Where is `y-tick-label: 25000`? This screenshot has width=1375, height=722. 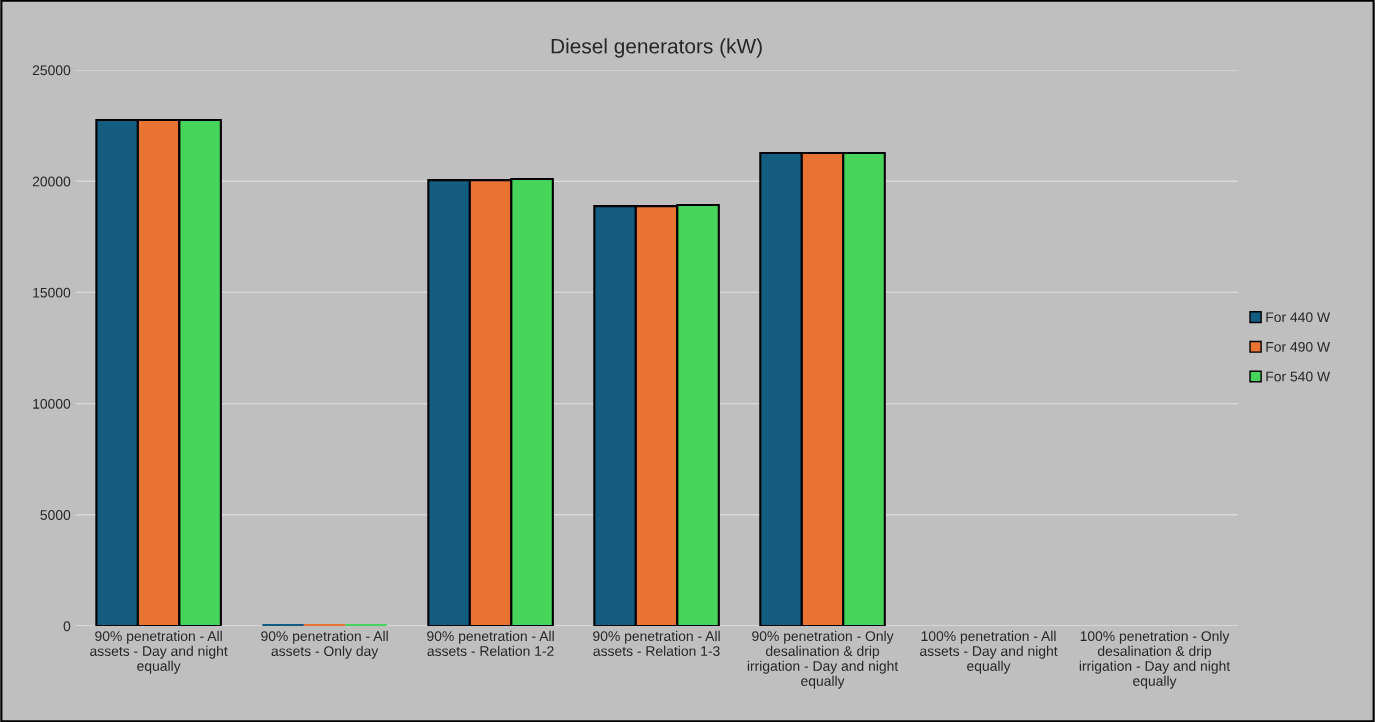 y-tick-label: 25000 is located at coordinates (51, 70).